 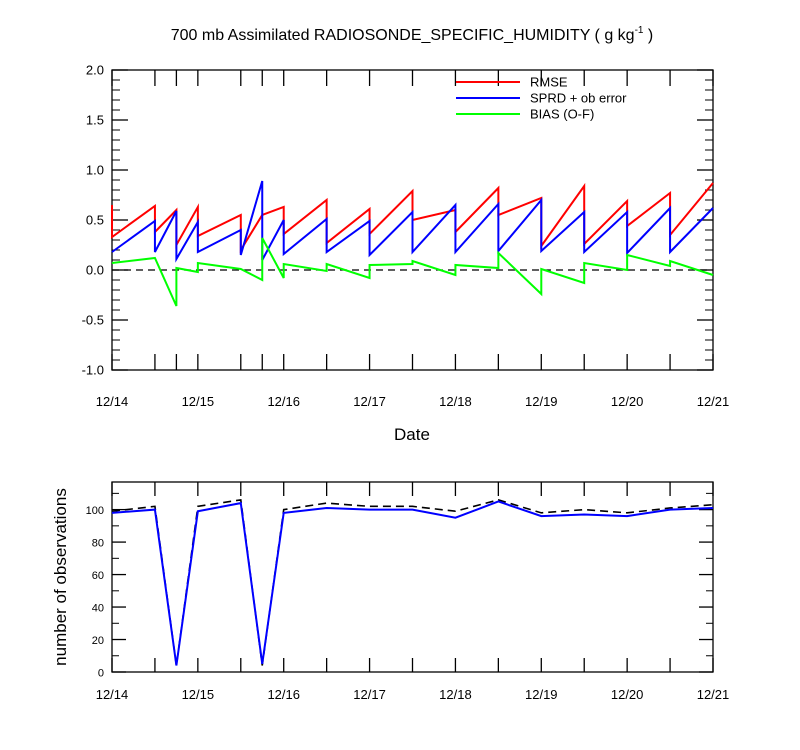 What do you see at coordinates (98, 544) in the screenshot?
I see `y-tick-label: 80` at bounding box center [98, 544].